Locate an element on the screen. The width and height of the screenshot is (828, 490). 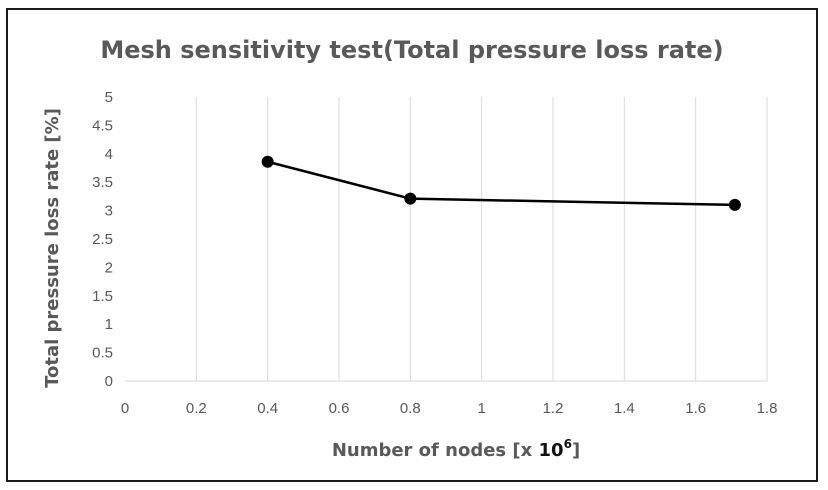
data-series is located at coordinates (501, 183).